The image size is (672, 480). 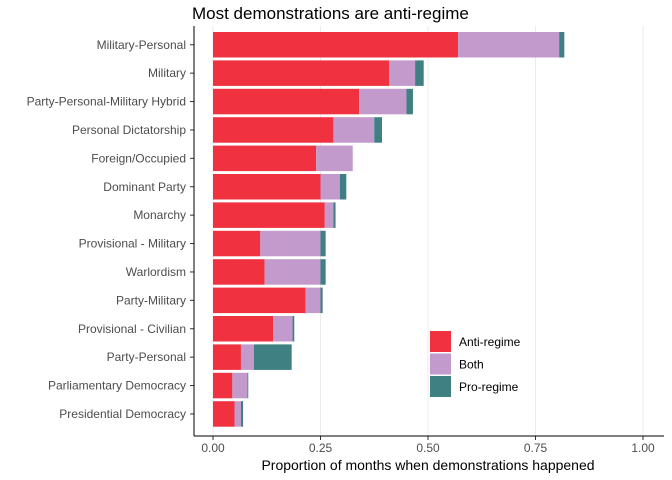 What do you see at coordinates (213, 448) in the screenshot?
I see `x-tick-label: 0.00` at bounding box center [213, 448].